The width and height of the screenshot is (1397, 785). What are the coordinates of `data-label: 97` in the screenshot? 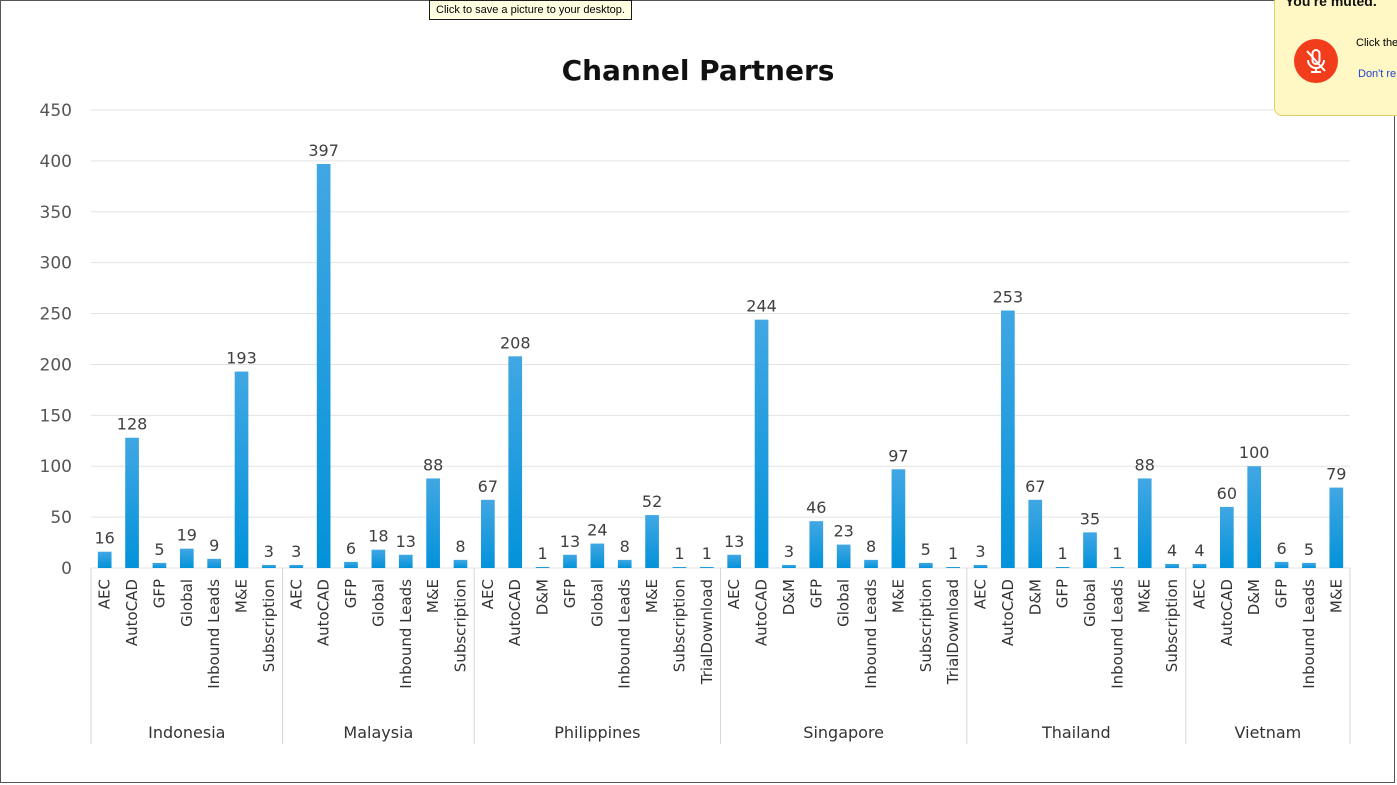 It's located at (898, 455).